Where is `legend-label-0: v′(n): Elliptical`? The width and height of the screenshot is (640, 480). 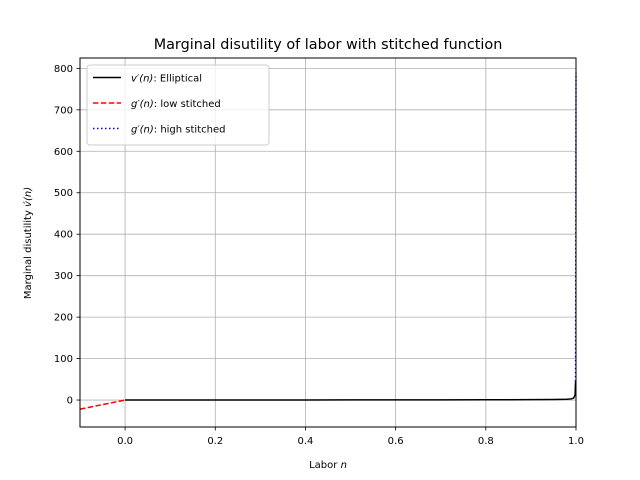
legend-label-0: v′(n): Elliptical is located at coordinates (166, 79).